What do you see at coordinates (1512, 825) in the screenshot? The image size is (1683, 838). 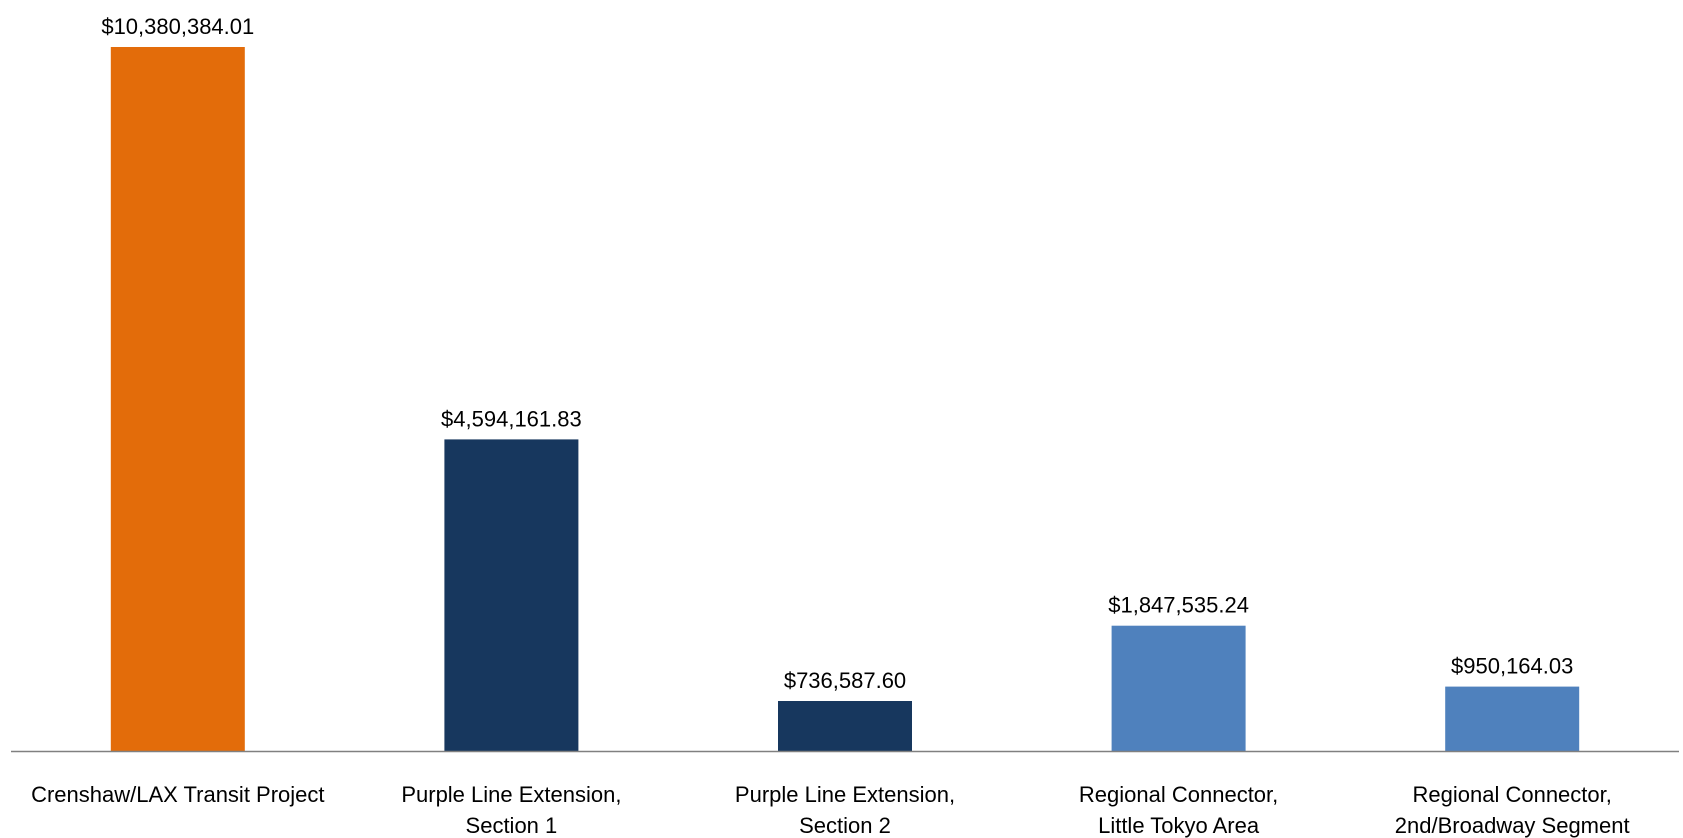 I see `category-label-line: 2nd/Broadway Segment` at bounding box center [1512, 825].